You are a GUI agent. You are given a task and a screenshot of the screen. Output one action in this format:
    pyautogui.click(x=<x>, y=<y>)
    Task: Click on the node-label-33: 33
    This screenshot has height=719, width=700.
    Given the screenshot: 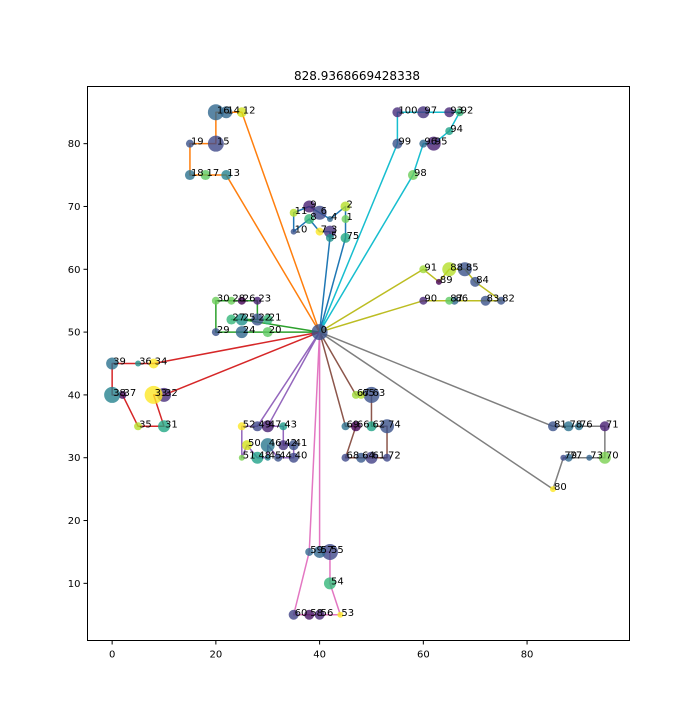 What is the action you would take?
    pyautogui.click(x=161, y=393)
    